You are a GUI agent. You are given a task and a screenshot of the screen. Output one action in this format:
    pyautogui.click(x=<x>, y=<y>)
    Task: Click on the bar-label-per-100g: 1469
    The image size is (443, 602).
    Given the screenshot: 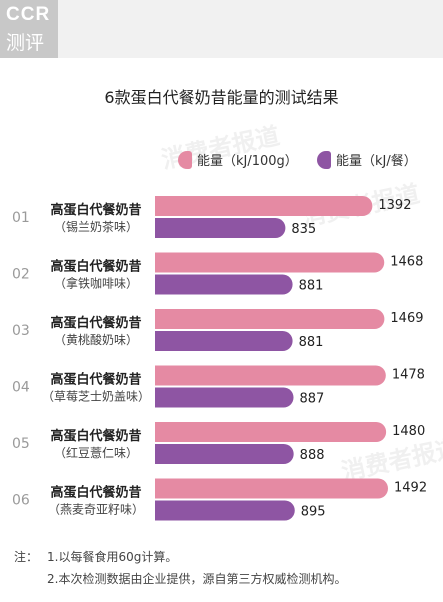 What is the action you would take?
    pyautogui.click(x=406, y=318)
    